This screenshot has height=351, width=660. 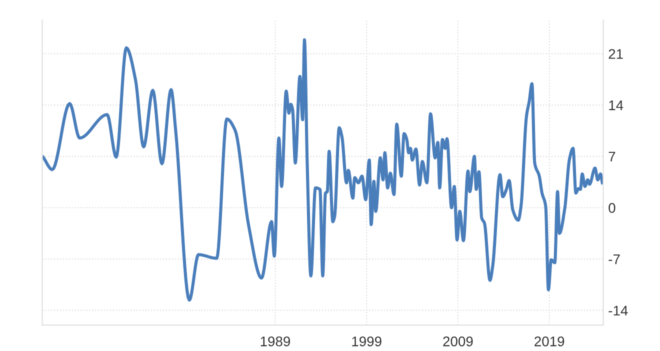 I want to click on y-tick-label: -14, so click(x=618, y=311).